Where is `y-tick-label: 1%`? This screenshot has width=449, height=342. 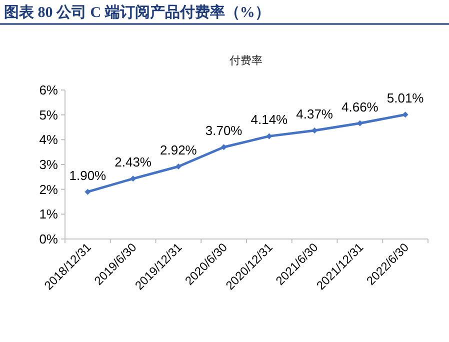 y-tick-label: 1% is located at coordinates (48, 214).